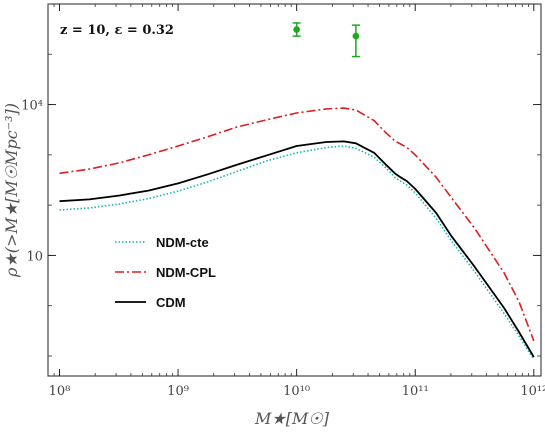 Image resolution: width=545 pixels, height=436 pixels. Describe the element at coordinates (186, 272) in the screenshot. I see `legend-label-ndm-cpl: NDM-CPL` at that location.